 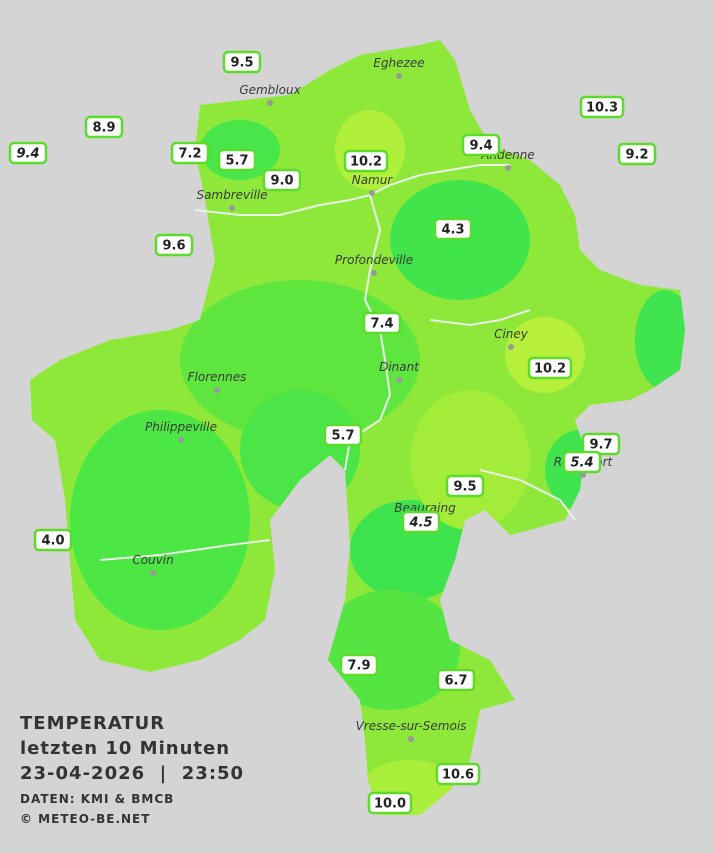 I want to click on city-label: Sambreville, so click(x=231, y=195).